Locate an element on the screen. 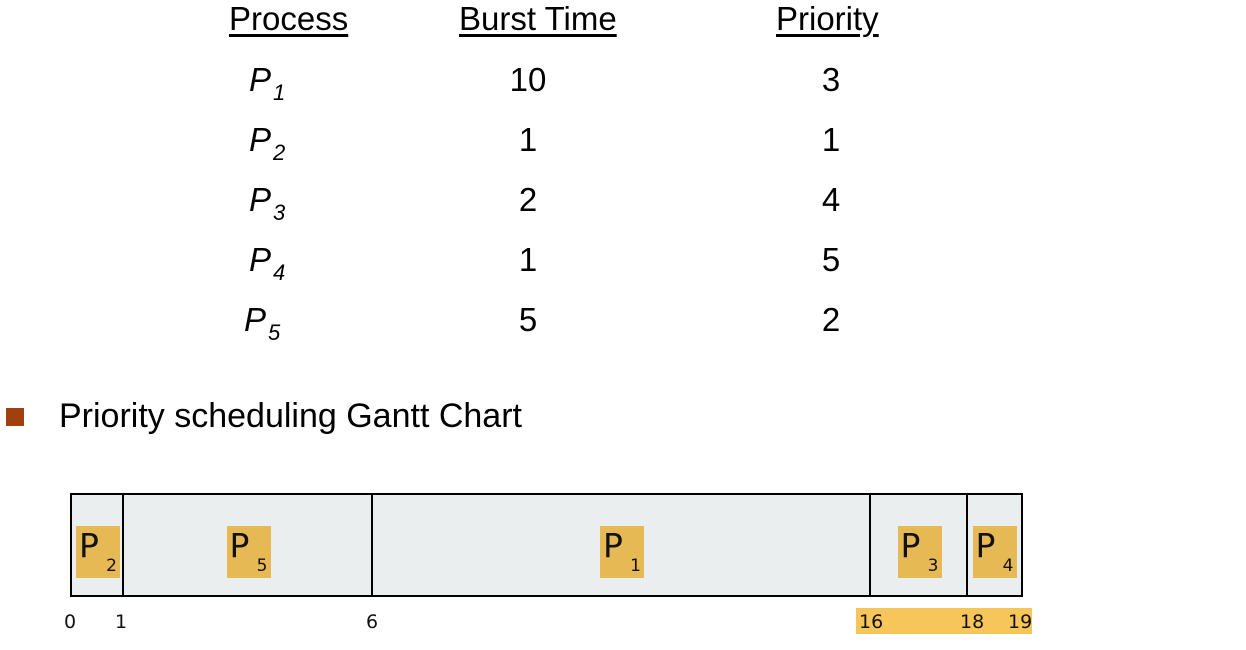 This screenshot has height=650, width=1246. gantt-tick-label: 16 is located at coordinates (871, 622).